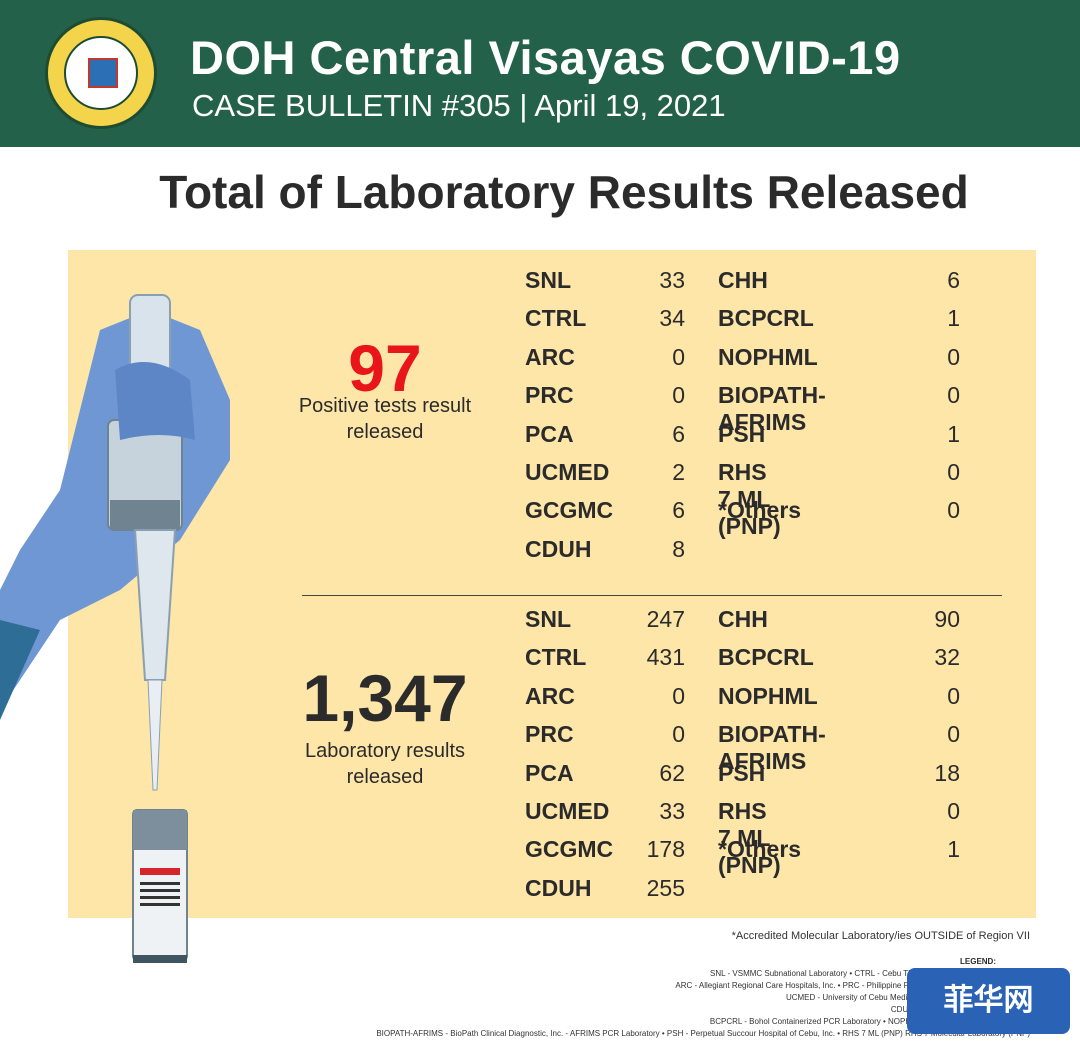 The image size is (1080, 1047). I want to click on positive-label-line1: Positive tests result, so click(385, 406).